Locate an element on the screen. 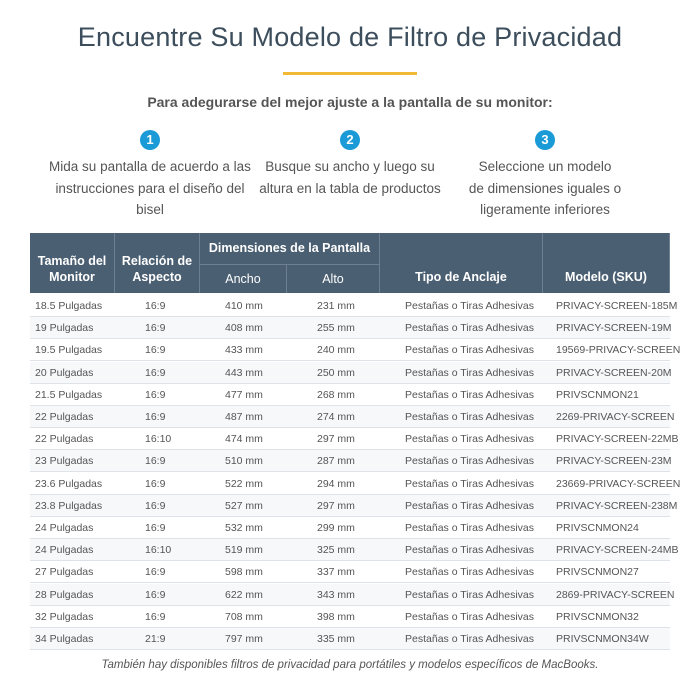 This screenshot has height=700, width=700. table-cell: 24 Pulgadas is located at coordinates (64, 550).